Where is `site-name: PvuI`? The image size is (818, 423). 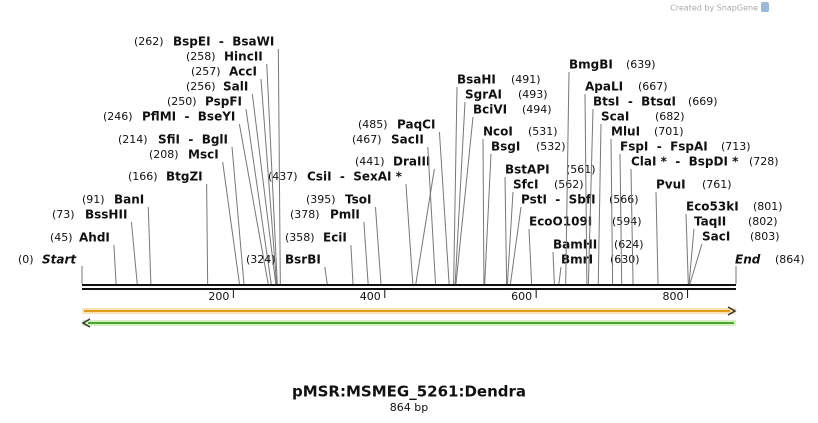
site-name: PvuI is located at coordinates (671, 185).